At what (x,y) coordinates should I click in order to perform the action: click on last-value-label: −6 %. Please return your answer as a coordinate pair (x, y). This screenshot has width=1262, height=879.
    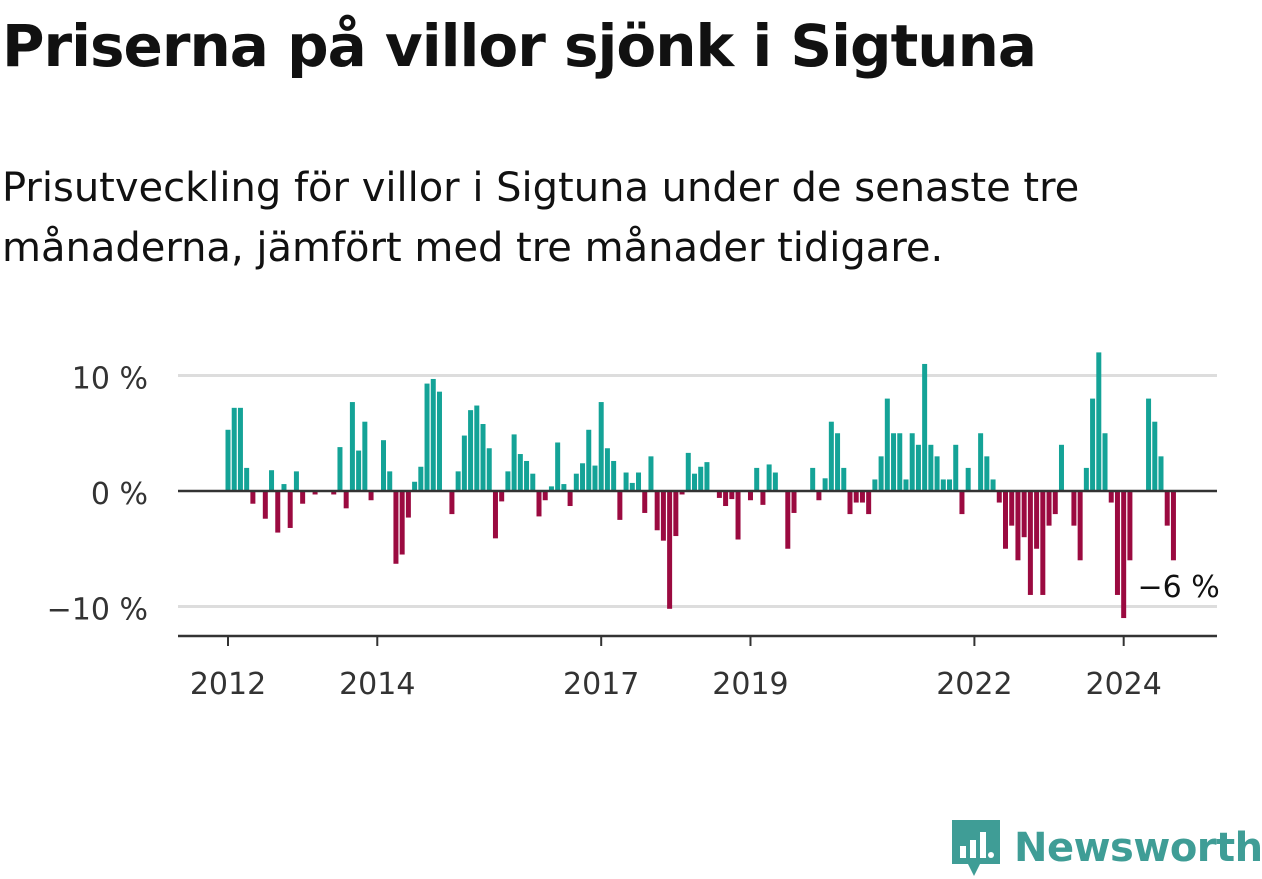
    Looking at the image, I should click on (1178, 587).